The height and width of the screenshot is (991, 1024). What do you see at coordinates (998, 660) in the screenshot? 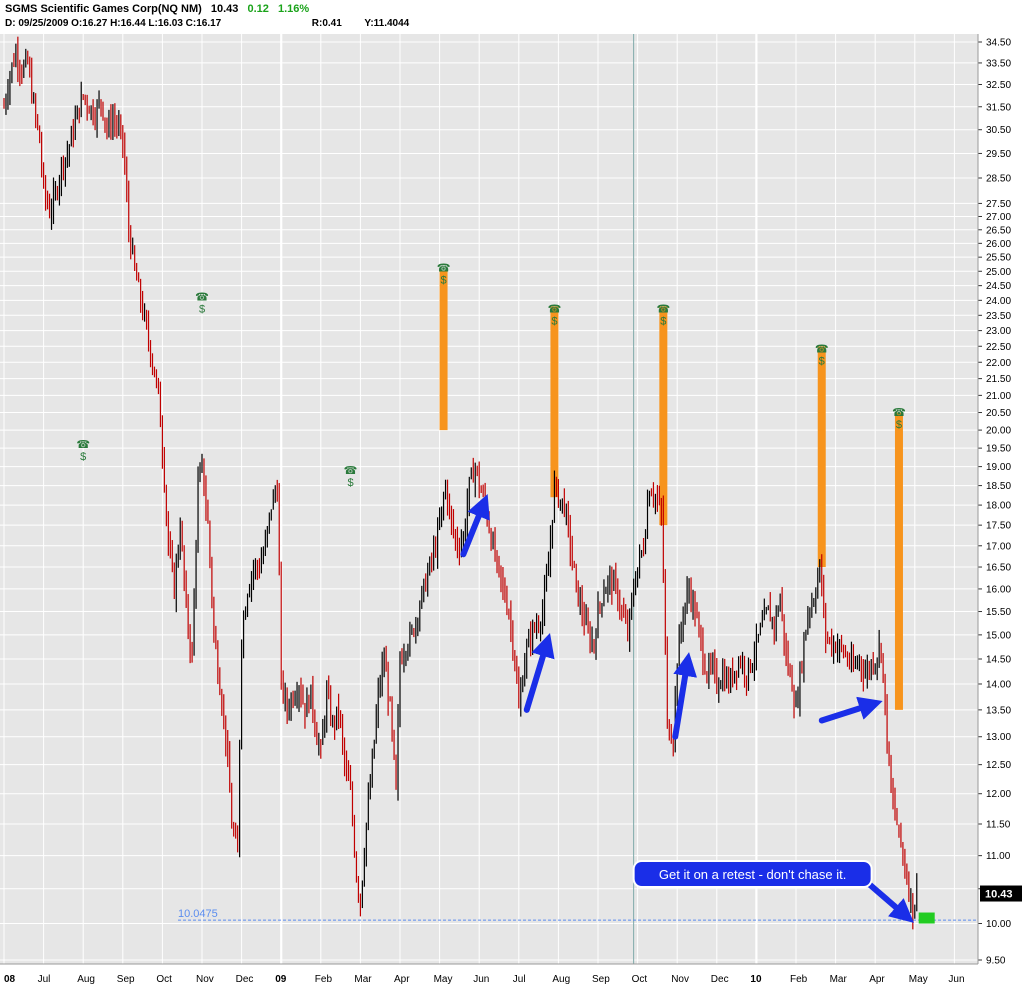
I see `y-tick-label: 14.50` at bounding box center [998, 660].